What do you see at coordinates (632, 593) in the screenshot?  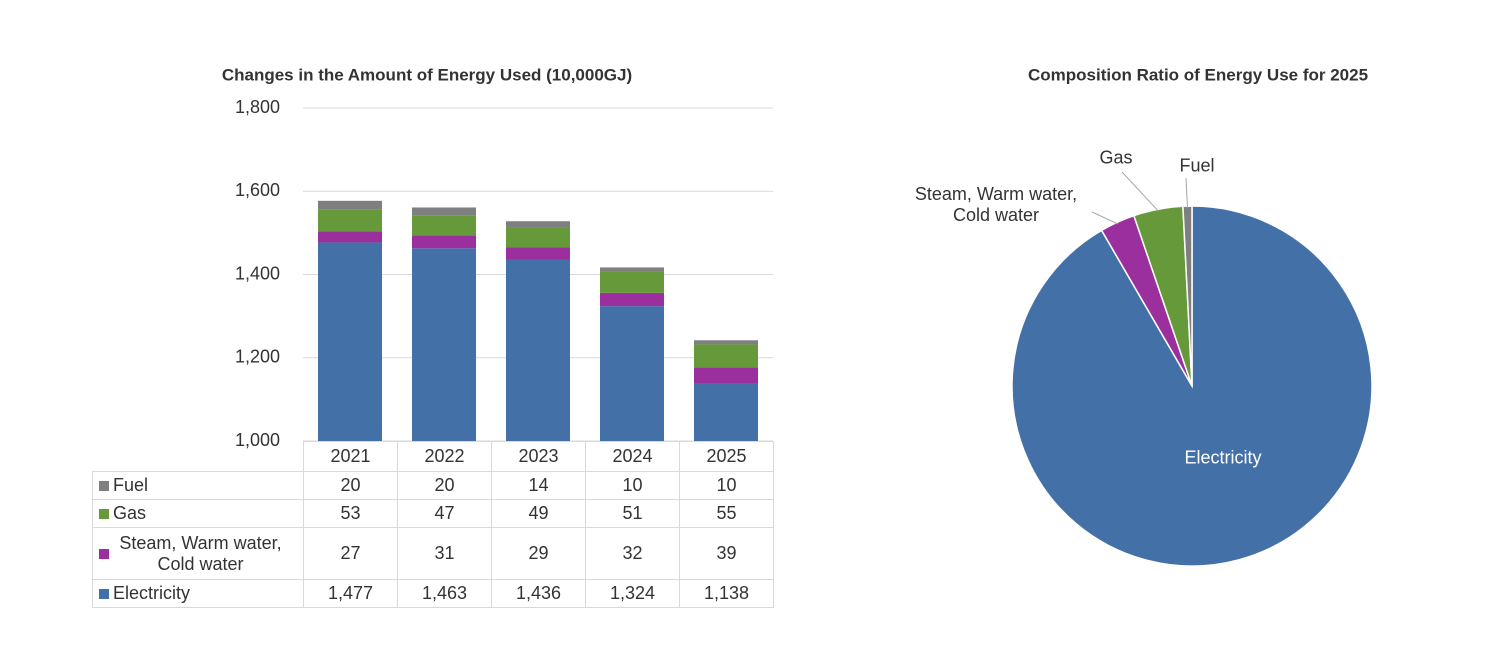 I see `table-value: 1,324` at bounding box center [632, 593].